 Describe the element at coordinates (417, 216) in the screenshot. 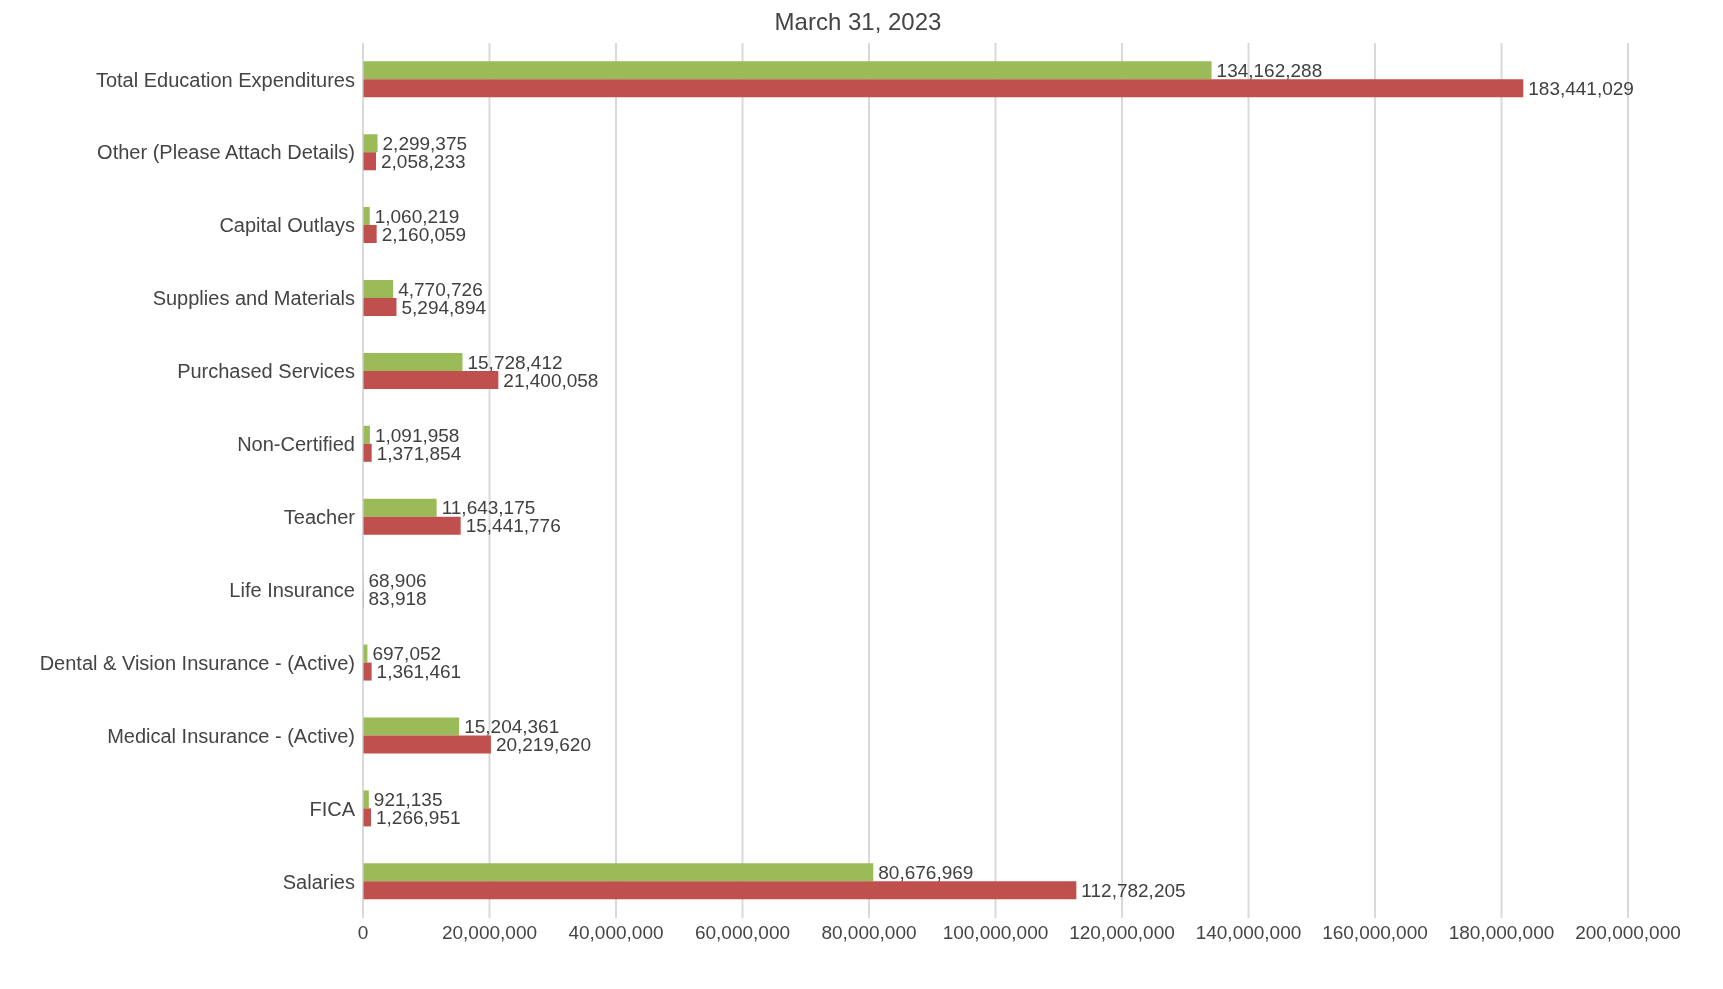

I see `data-label: 1,060,219` at that location.